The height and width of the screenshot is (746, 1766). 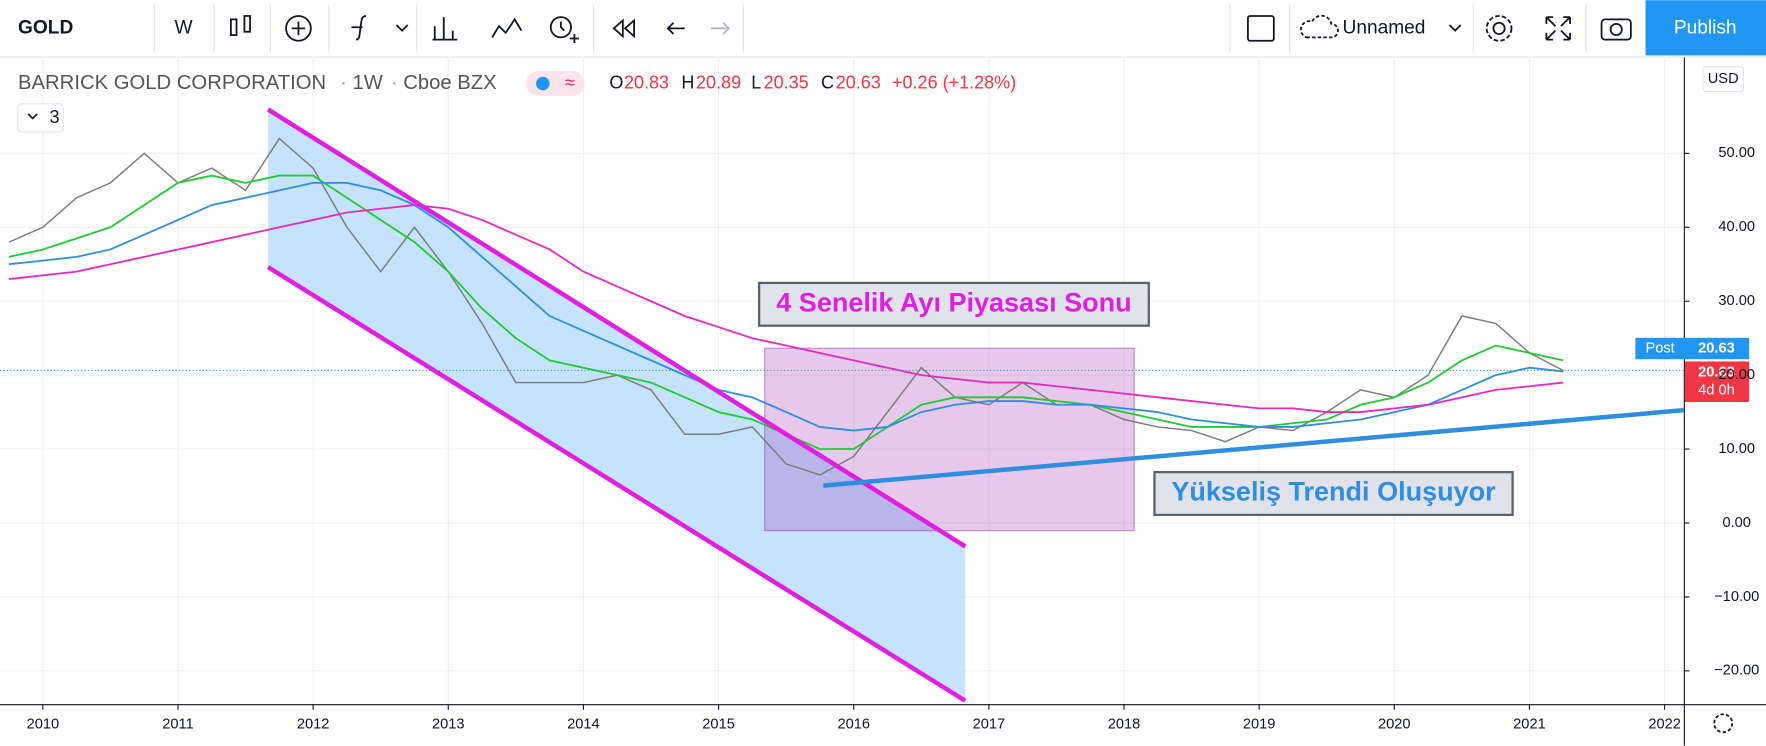 What do you see at coordinates (583, 724) in the screenshot?
I see `x-tick-label: 2014` at bounding box center [583, 724].